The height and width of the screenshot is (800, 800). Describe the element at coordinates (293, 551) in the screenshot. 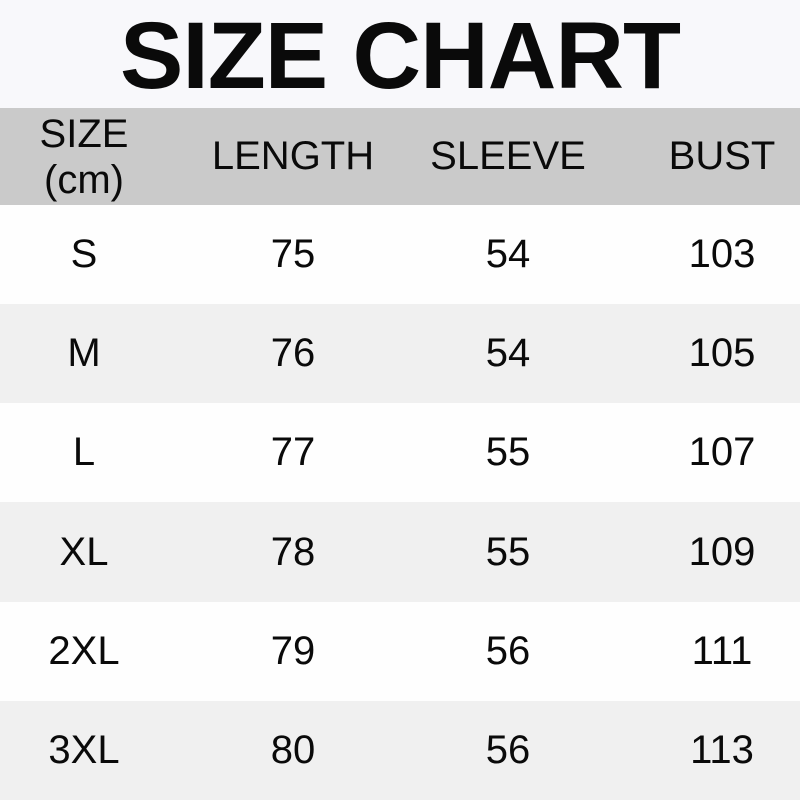

I see `cell-length: 78` at that location.